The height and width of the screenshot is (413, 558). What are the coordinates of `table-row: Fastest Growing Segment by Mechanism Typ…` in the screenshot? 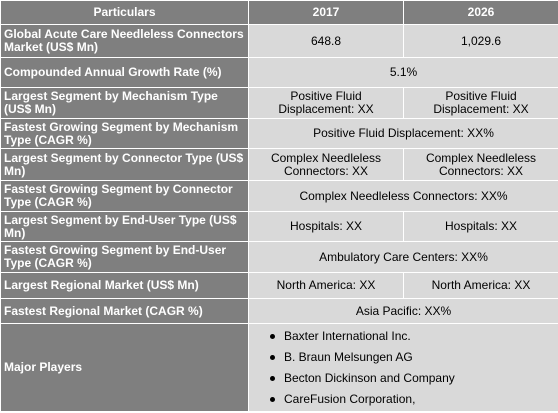 It's located at (279, 133).